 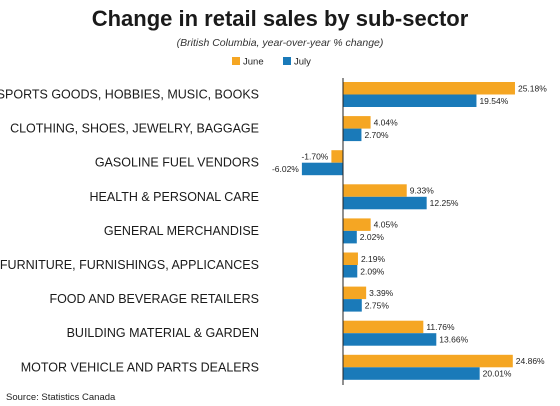 I want to click on legend-swatch-june, so click(x=236, y=61).